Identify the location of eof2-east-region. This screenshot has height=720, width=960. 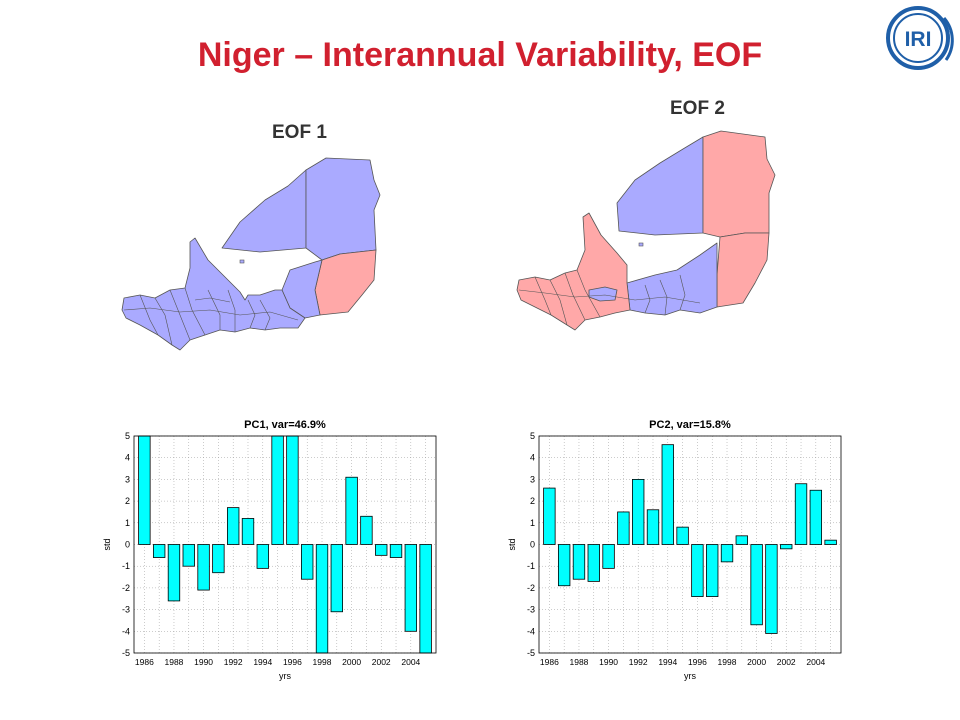
(743, 270).